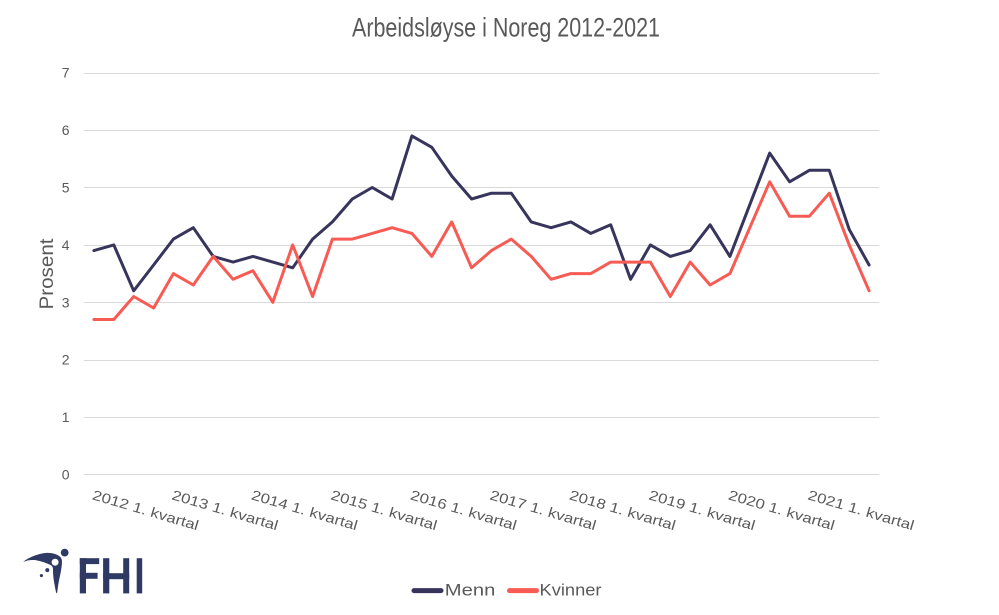  What do you see at coordinates (66, 474) in the screenshot?
I see `svg-text: 0` at bounding box center [66, 474].